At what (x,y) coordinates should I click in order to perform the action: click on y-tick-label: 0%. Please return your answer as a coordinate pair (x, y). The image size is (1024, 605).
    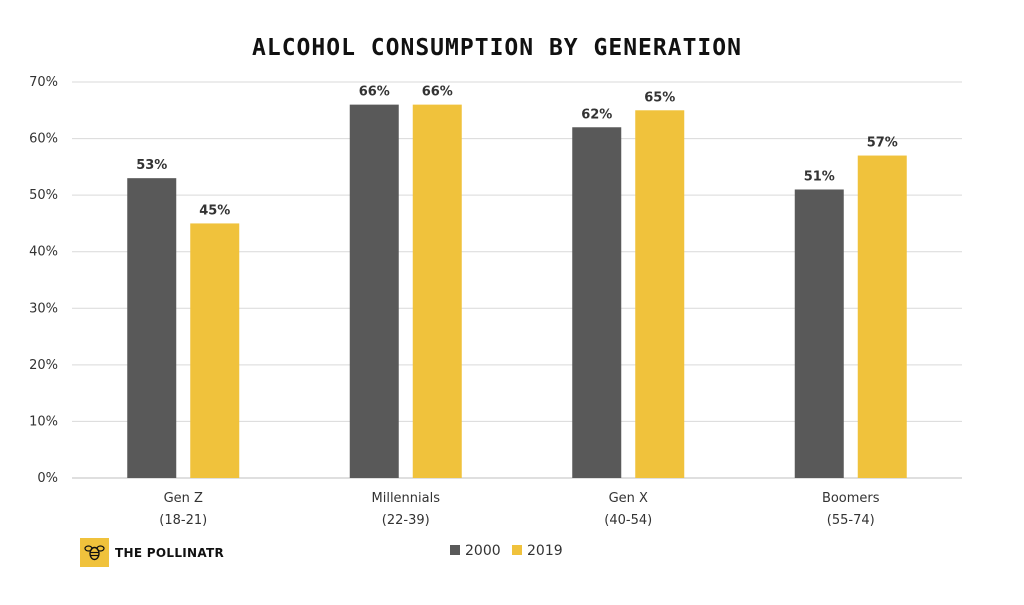
    Looking at the image, I should click on (47, 478).